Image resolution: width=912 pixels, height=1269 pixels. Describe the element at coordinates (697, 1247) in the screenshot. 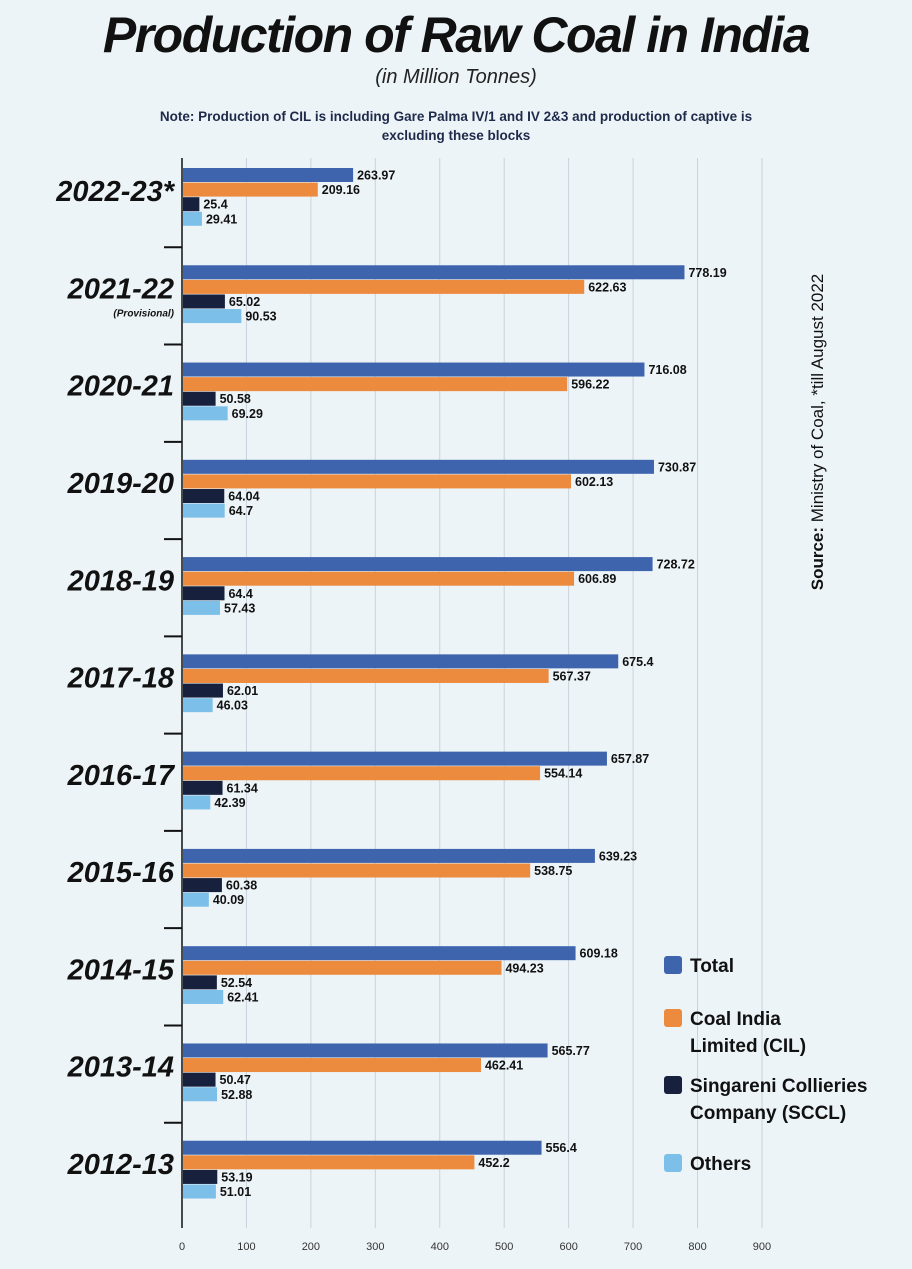

I see `x-tick-label: 800` at that location.